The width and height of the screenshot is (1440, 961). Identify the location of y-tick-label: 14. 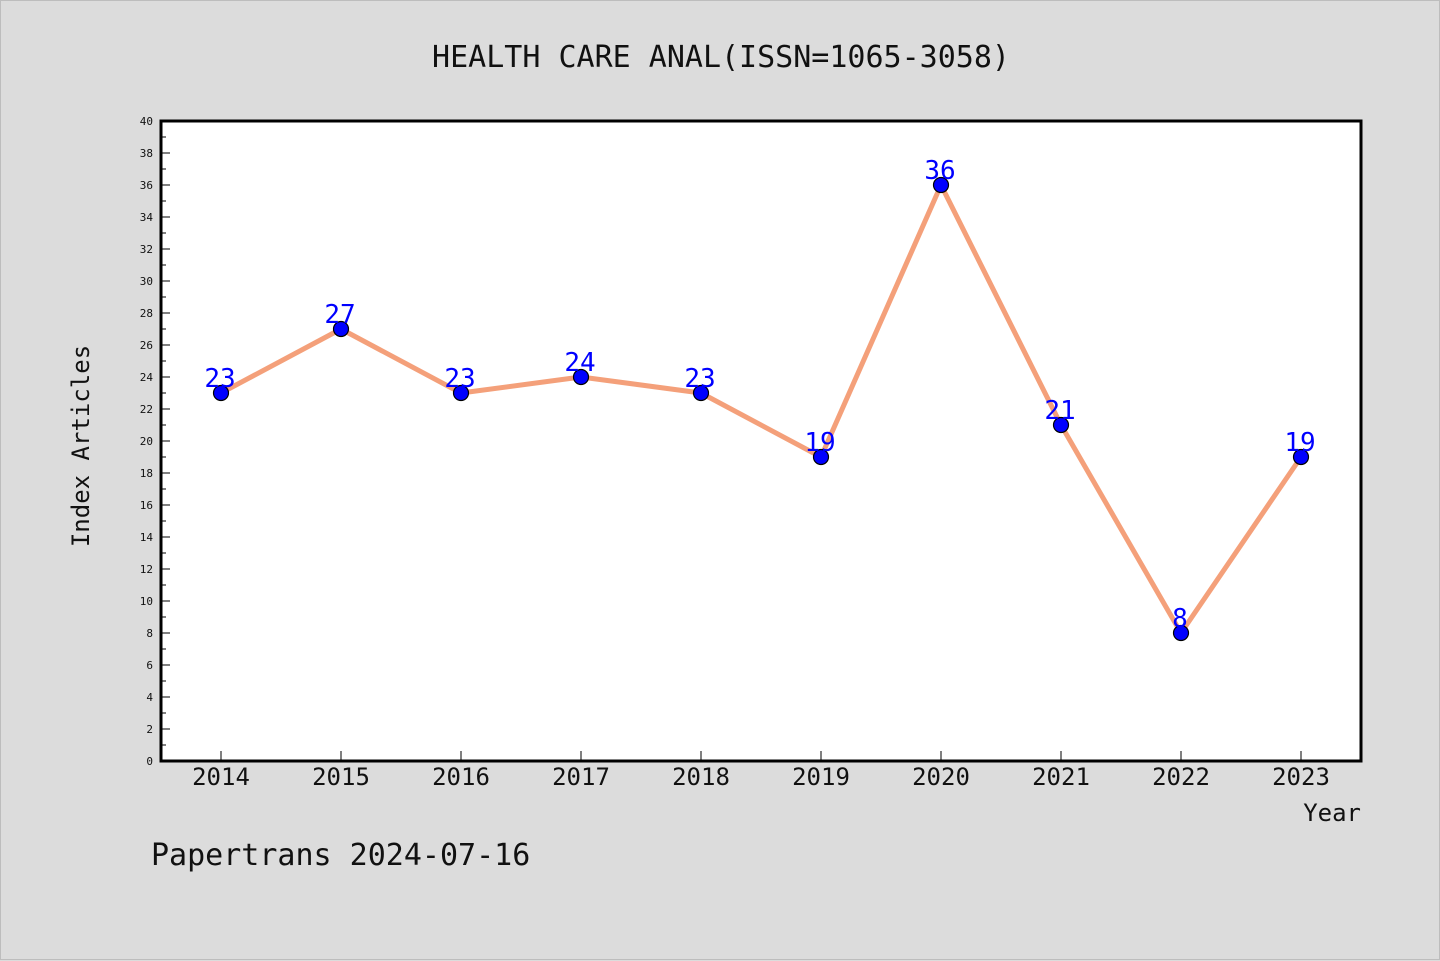
(147, 537).